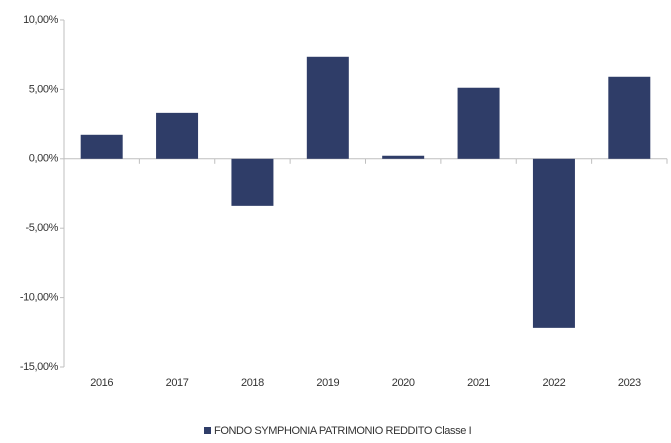  What do you see at coordinates (42, 228) in the screenshot?
I see `y-tick-label: -5,00%` at bounding box center [42, 228].